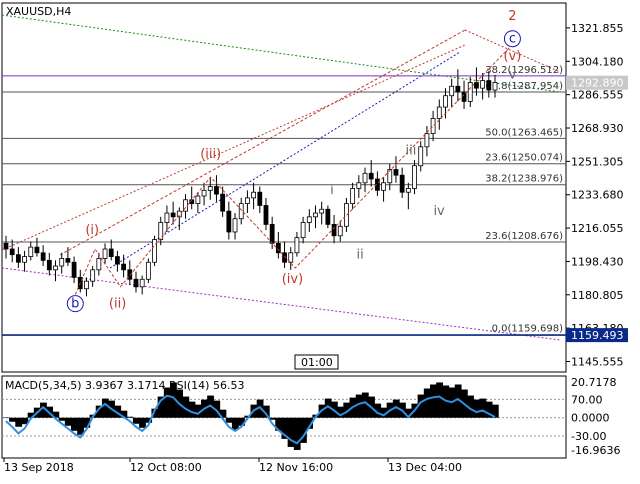  I want to click on time-marker-box, so click(316, 362).